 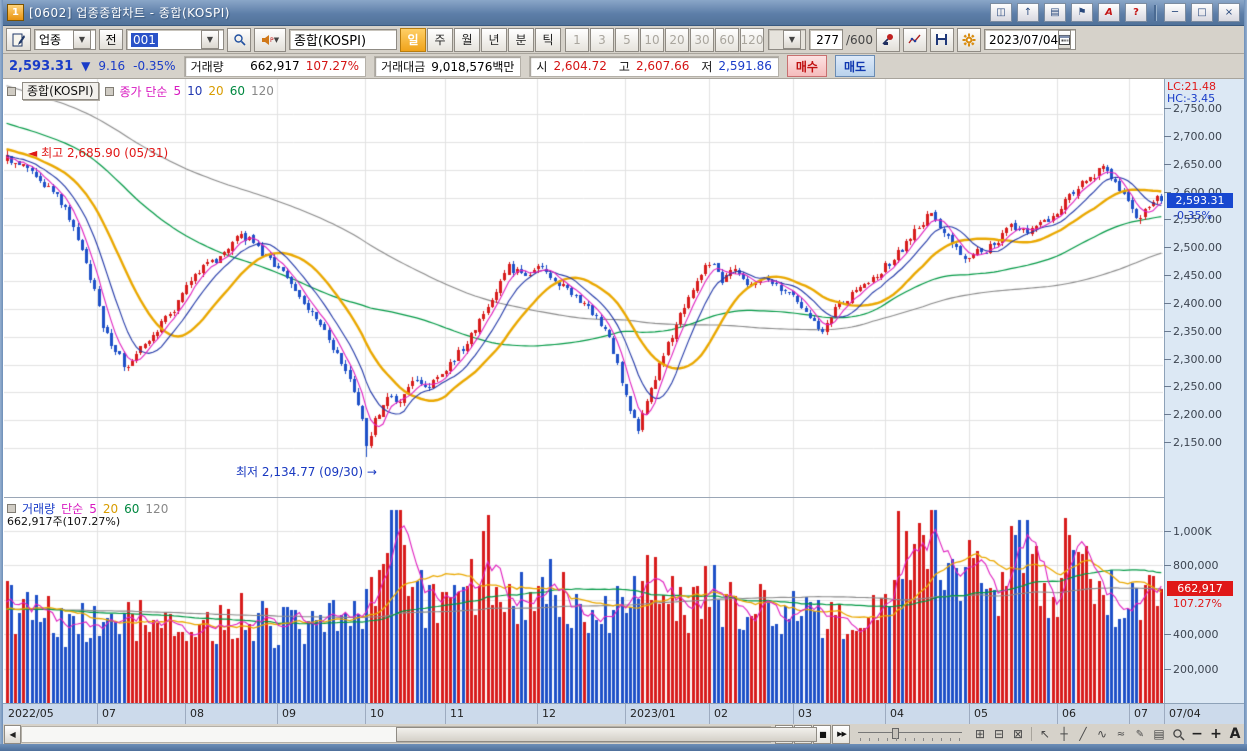 What do you see at coordinates (494, 39) in the screenshot?
I see `period-year-button: 년` at bounding box center [494, 39].